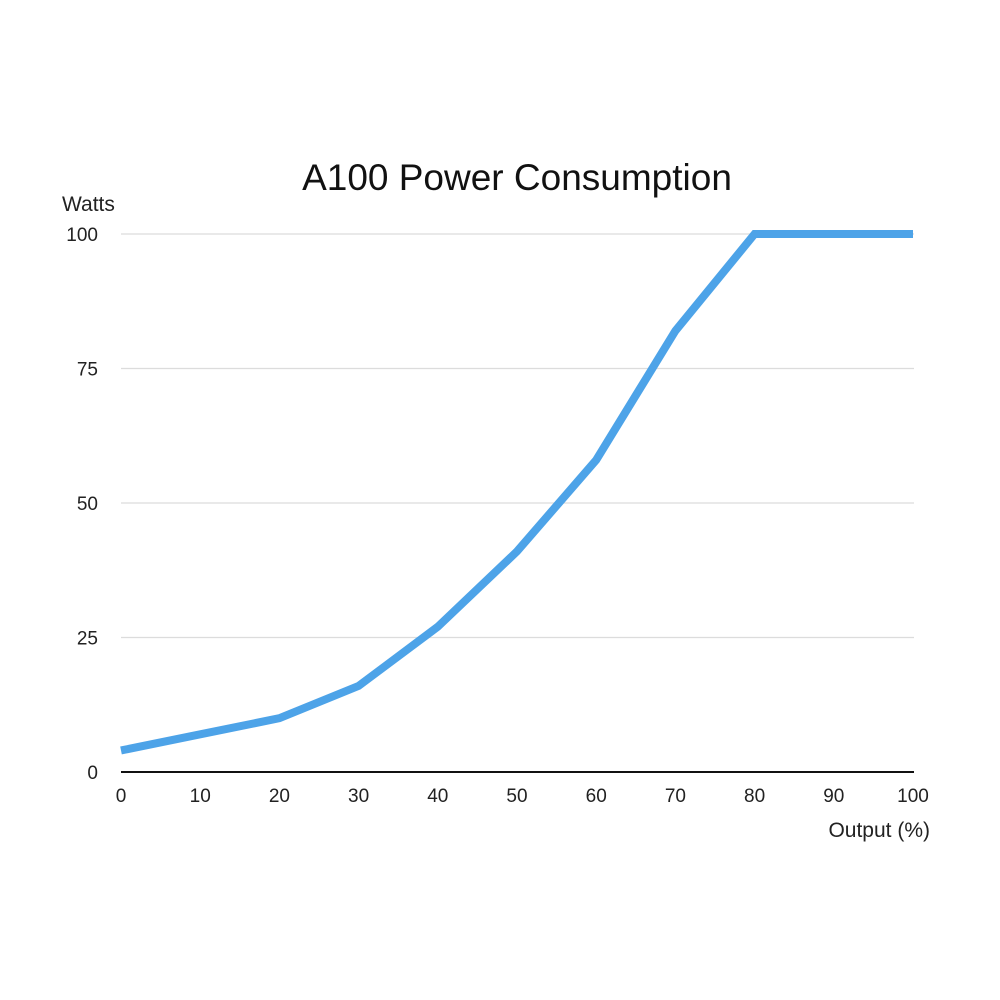 This screenshot has width=1000, height=1000. What do you see at coordinates (833, 796) in the screenshot?
I see `x-tick-label: 90` at bounding box center [833, 796].